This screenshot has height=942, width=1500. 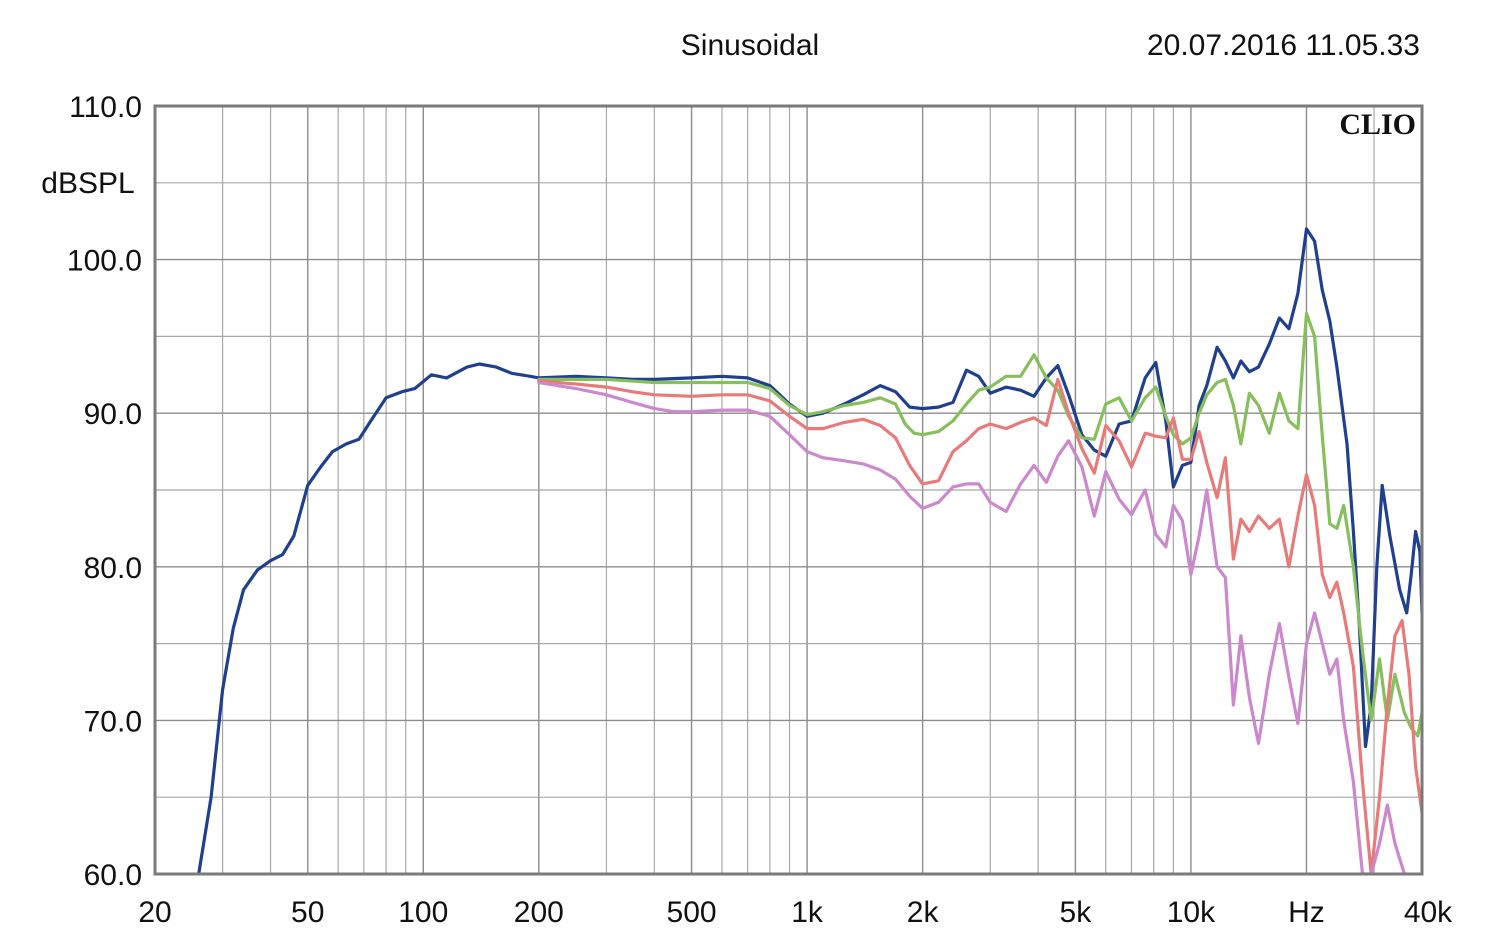 What do you see at coordinates (1428, 912) in the screenshot?
I see `x-tick-label: 40k` at bounding box center [1428, 912].